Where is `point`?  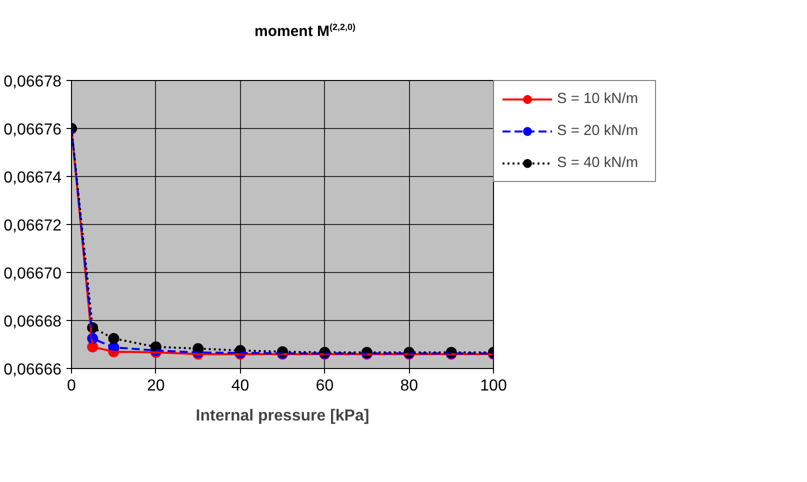
point is located at coordinates (114, 338).